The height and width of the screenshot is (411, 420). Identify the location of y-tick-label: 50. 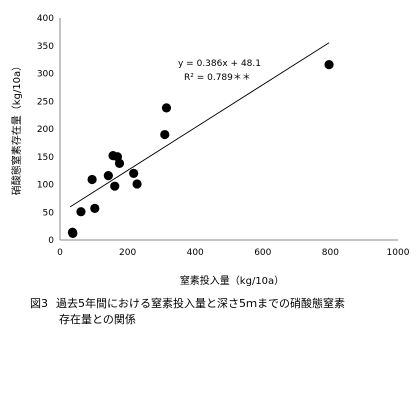
(49, 213).